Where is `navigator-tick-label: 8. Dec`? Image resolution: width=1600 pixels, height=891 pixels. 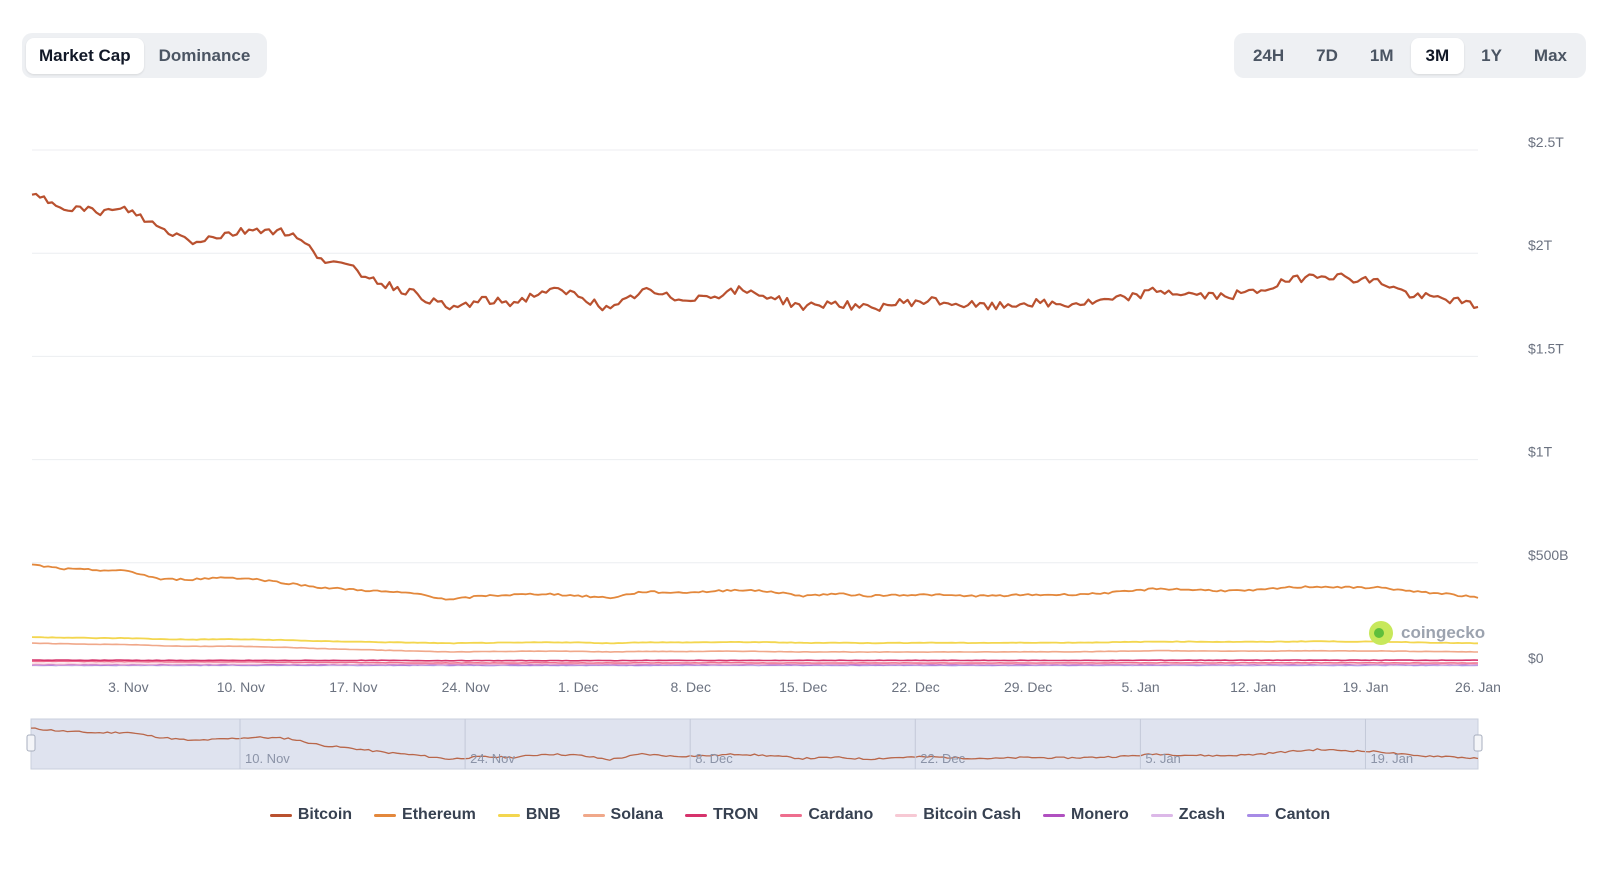 navigator-tick-label: 8. Dec is located at coordinates (714, 758).